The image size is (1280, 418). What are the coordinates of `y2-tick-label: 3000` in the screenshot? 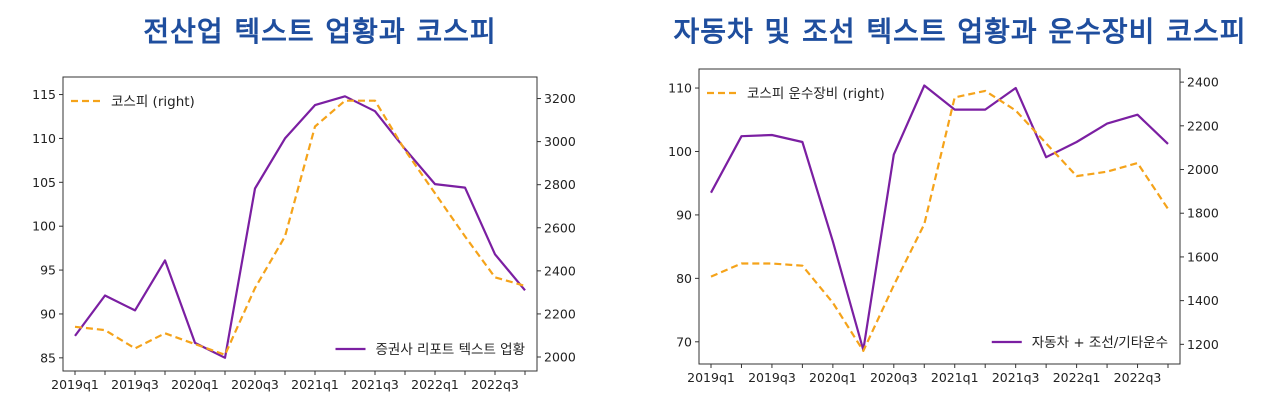 It's located at (560, 141).